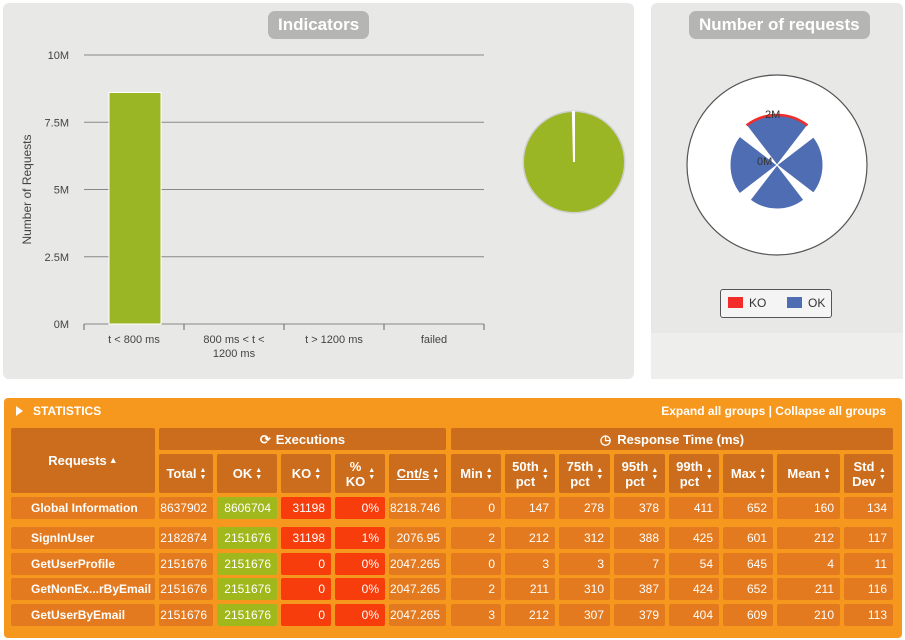 This screenshot has height=640, width=905. I want to click on stat-value-cell: 31198, so click(306, 538).